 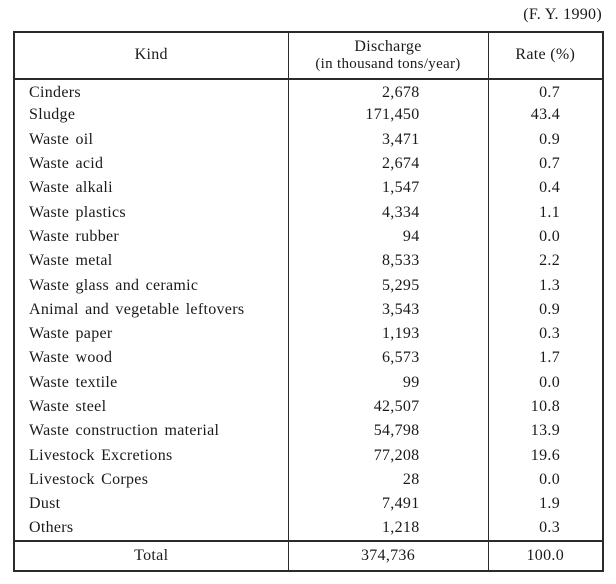 What do you see at coordinates (66, 164) in the screenshot?
I see `kind-cell: Waste acid` at bounding box center [66, 164].